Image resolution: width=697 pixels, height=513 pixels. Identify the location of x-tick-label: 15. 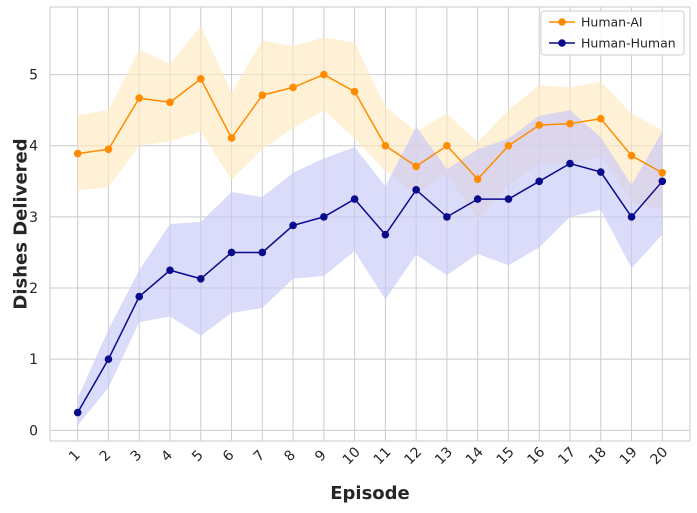
(506, 456).